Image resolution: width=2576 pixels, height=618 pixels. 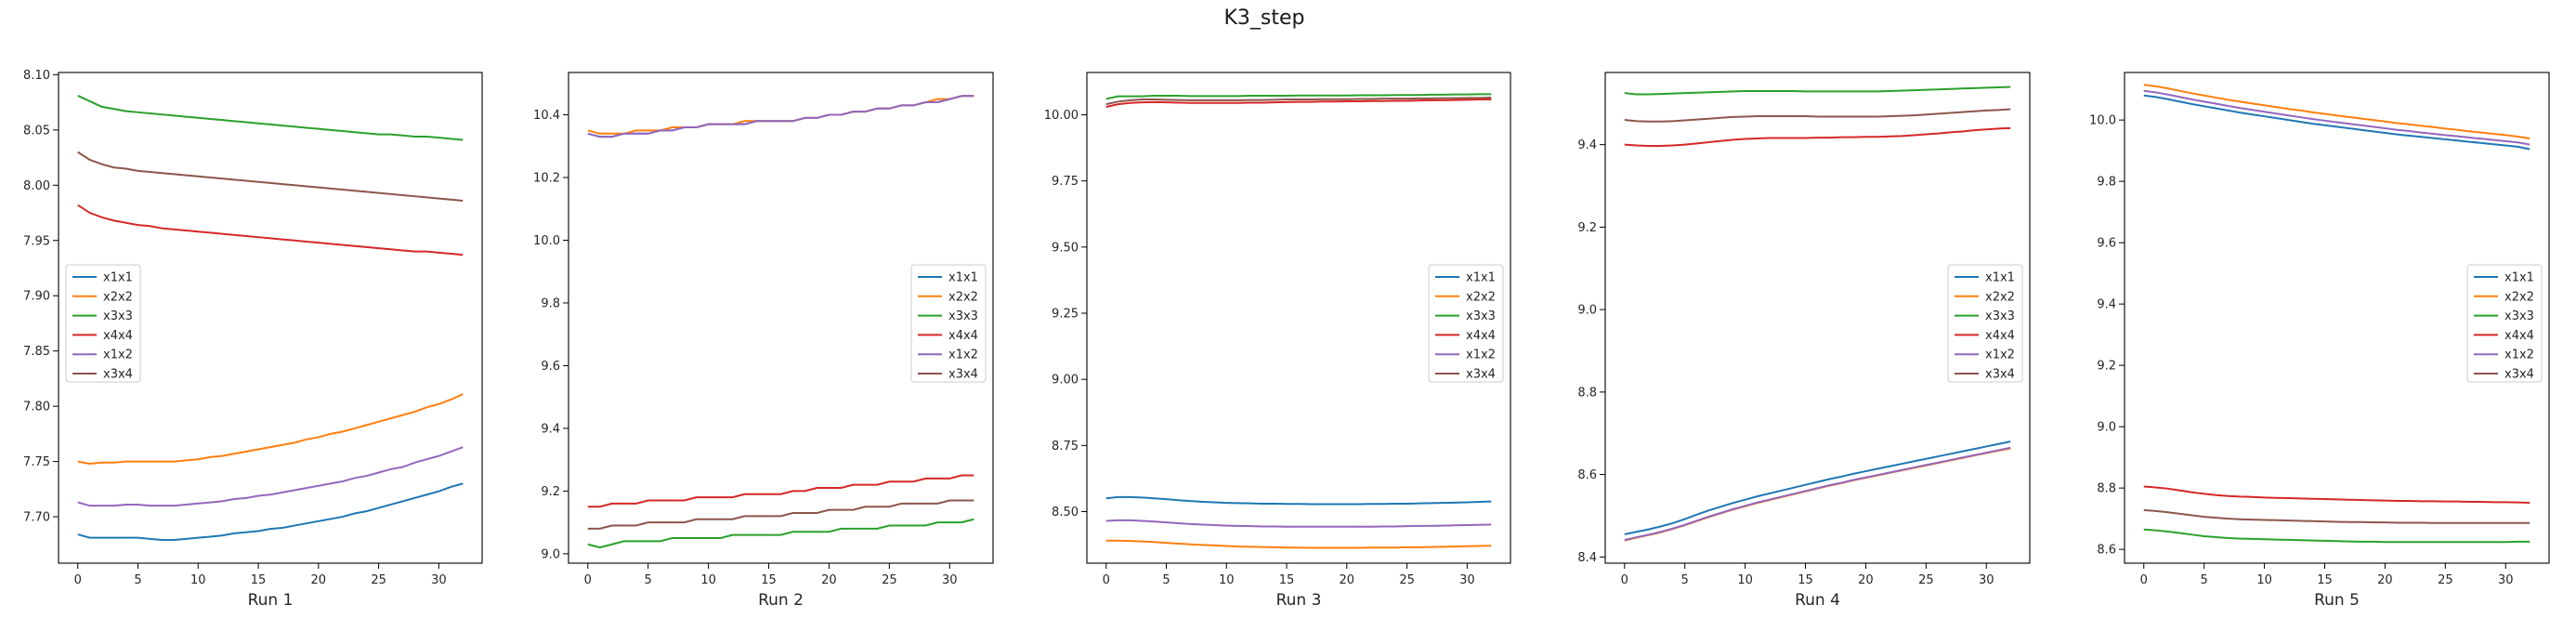 I want to click on y-tick-label: 7.95, so click(x=36, y=241).